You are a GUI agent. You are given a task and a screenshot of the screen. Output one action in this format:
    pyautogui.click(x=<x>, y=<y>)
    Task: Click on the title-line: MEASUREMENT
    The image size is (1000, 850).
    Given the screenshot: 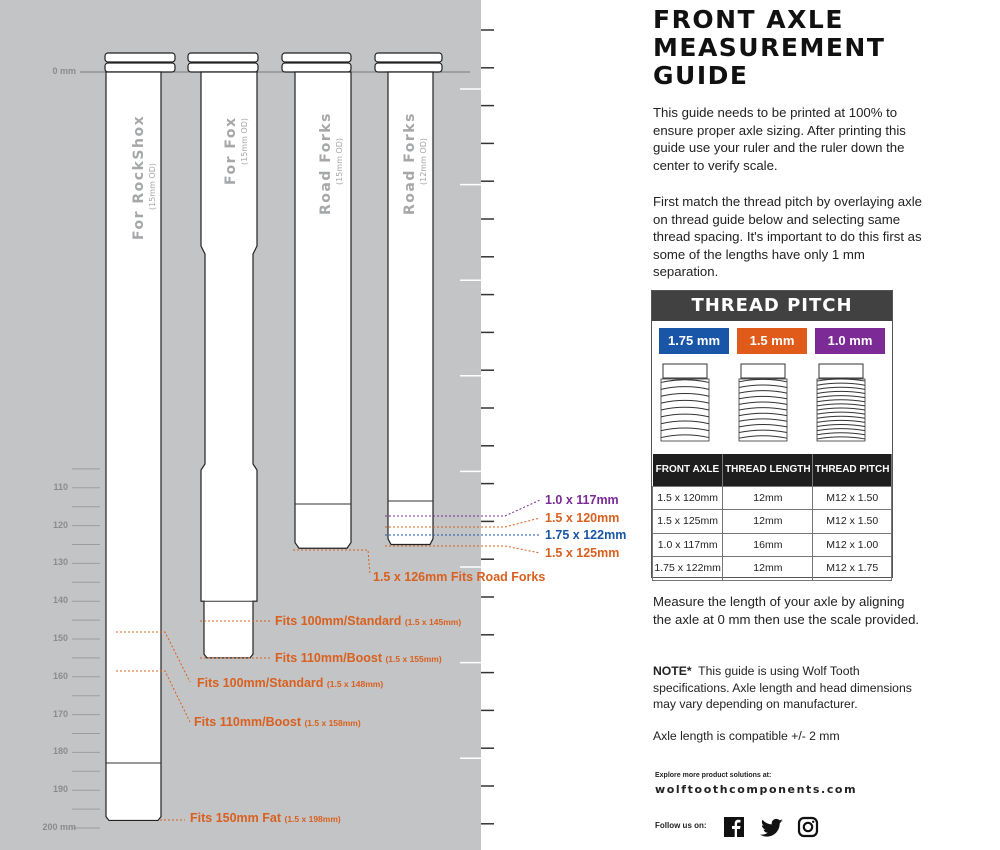 What is the action you would take?
    pyautogui.click(x=769, y=47)
    